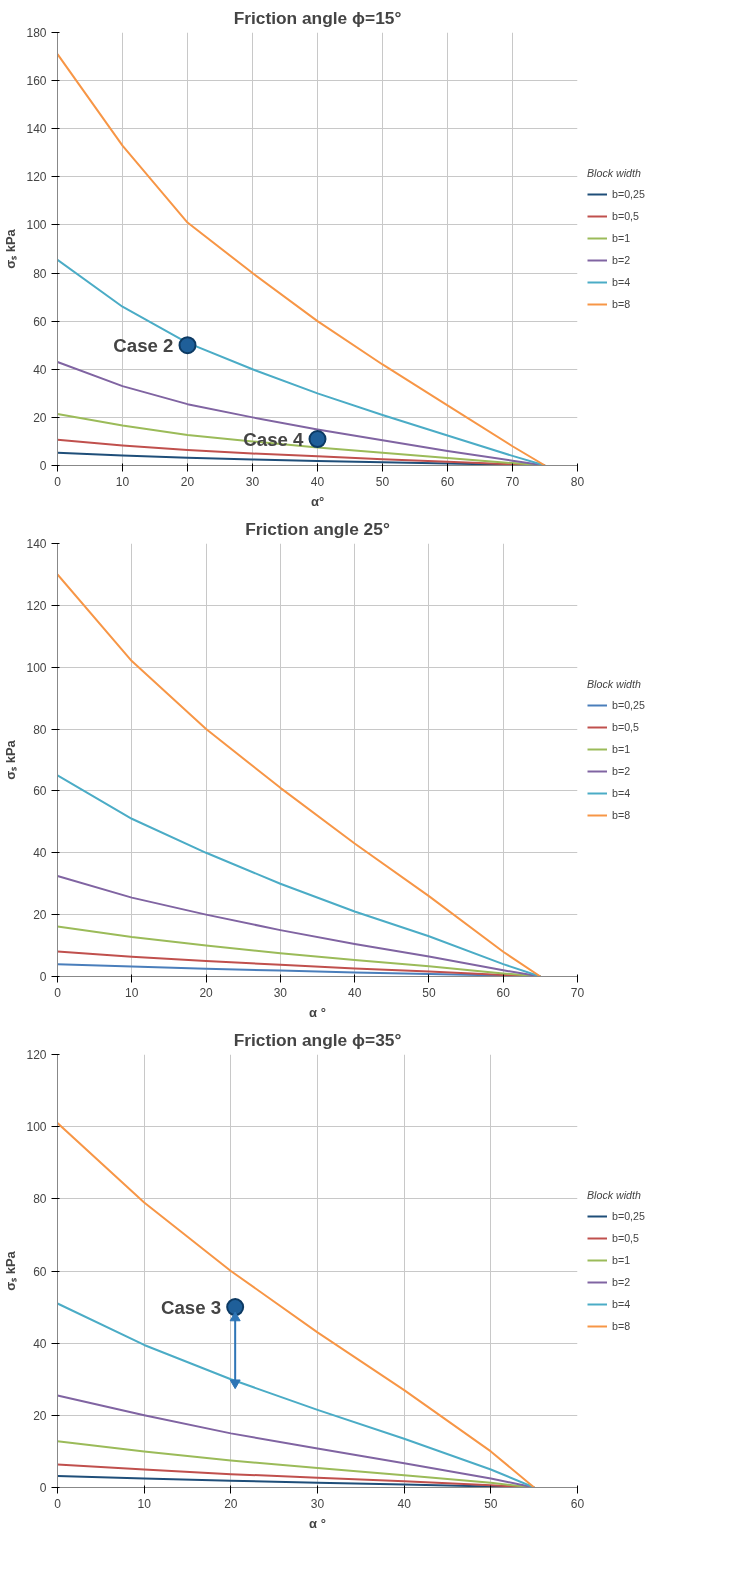 The image size is (750, 1584). I want to click on chart-title: Friction angle ϕ=35°, so click(317, 1039).